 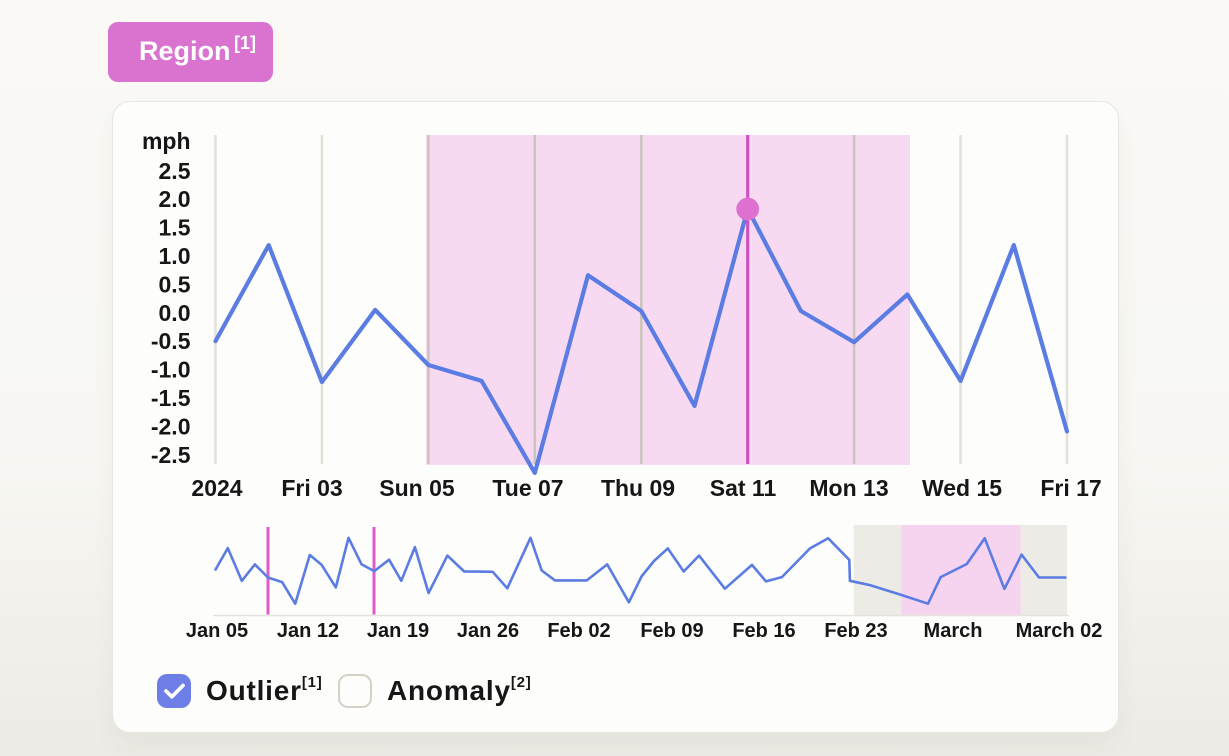 I want to click on svg-text: Sat 11, so click(x=743, y=488).